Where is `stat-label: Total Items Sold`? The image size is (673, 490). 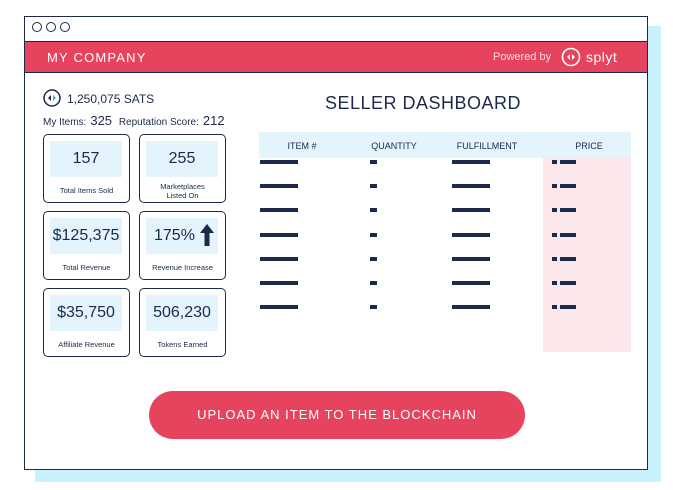
stat-label: Total Items Sold is located at coordinates (86, 190).